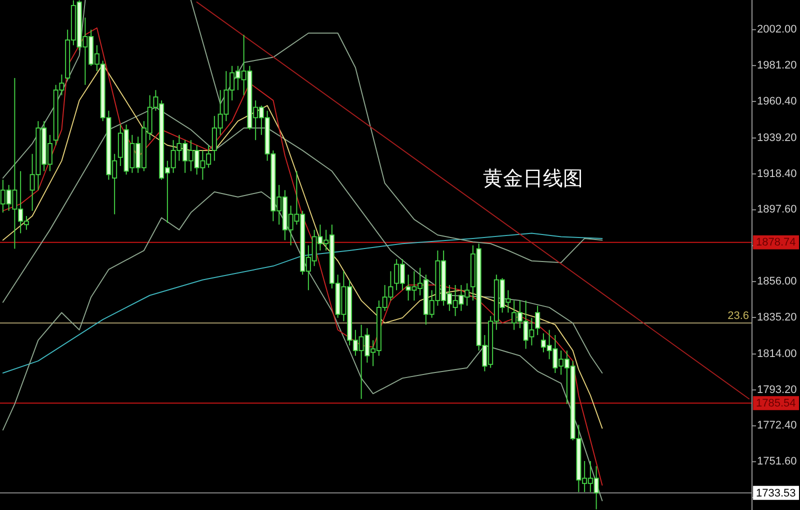  What do you see at coordinates (738, 316) in the screenshot?
I see `annotation: 23.6` at bounding box center [738, 316].